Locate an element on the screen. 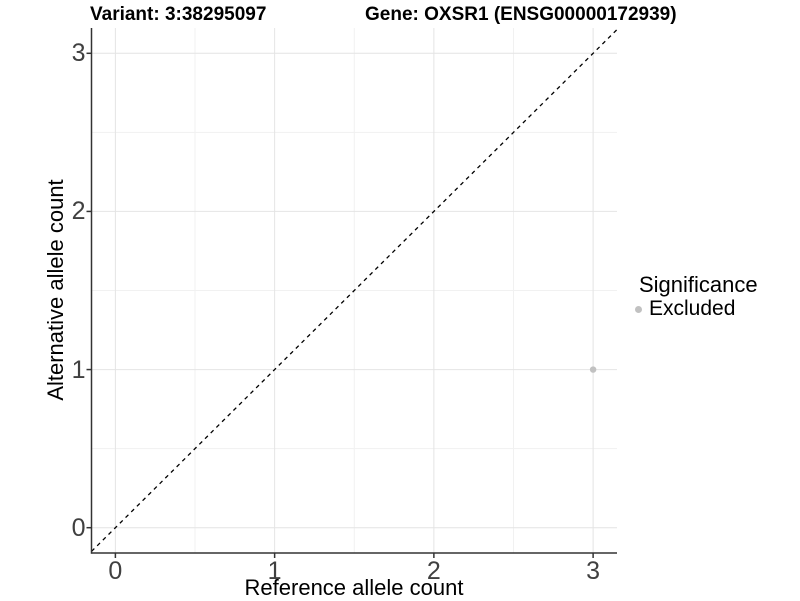 The image size is (800, 601). legend: Significance Excluded is located at coordinates (694, 296).